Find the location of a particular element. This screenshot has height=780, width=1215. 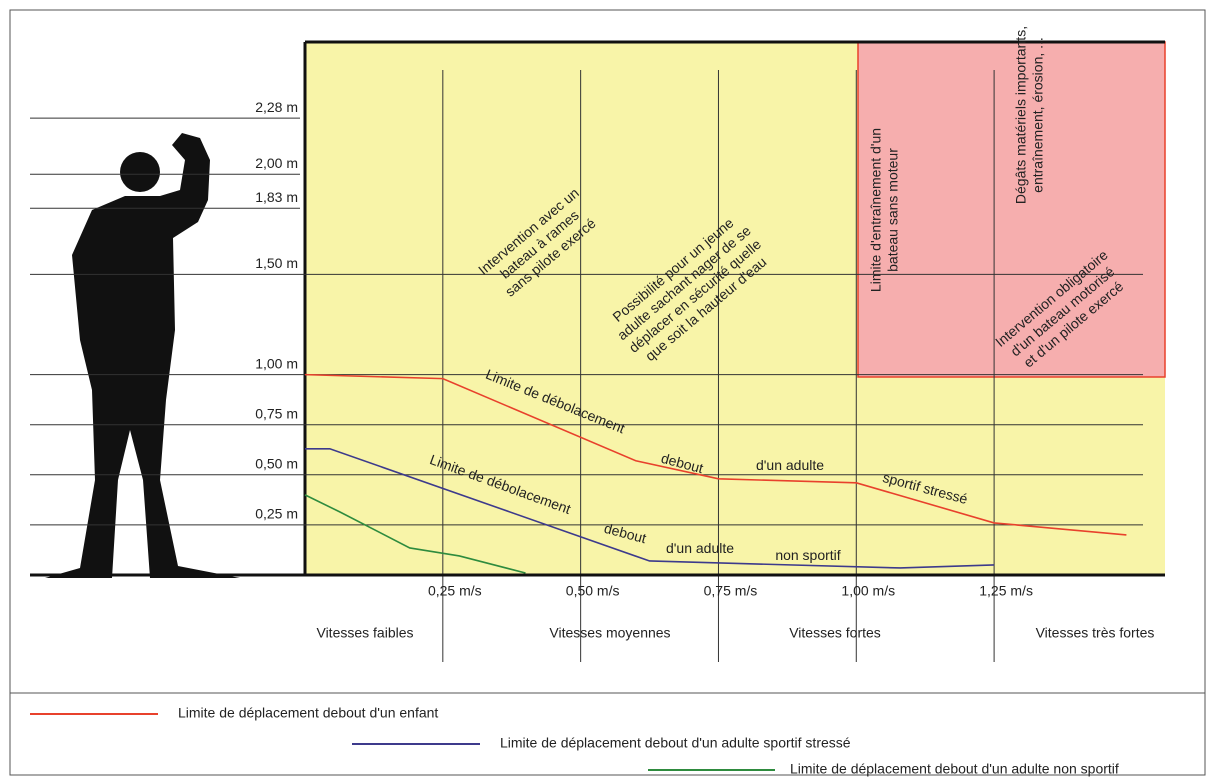

zone-label: Vitesses fortes is located at coordinates (835, 633).